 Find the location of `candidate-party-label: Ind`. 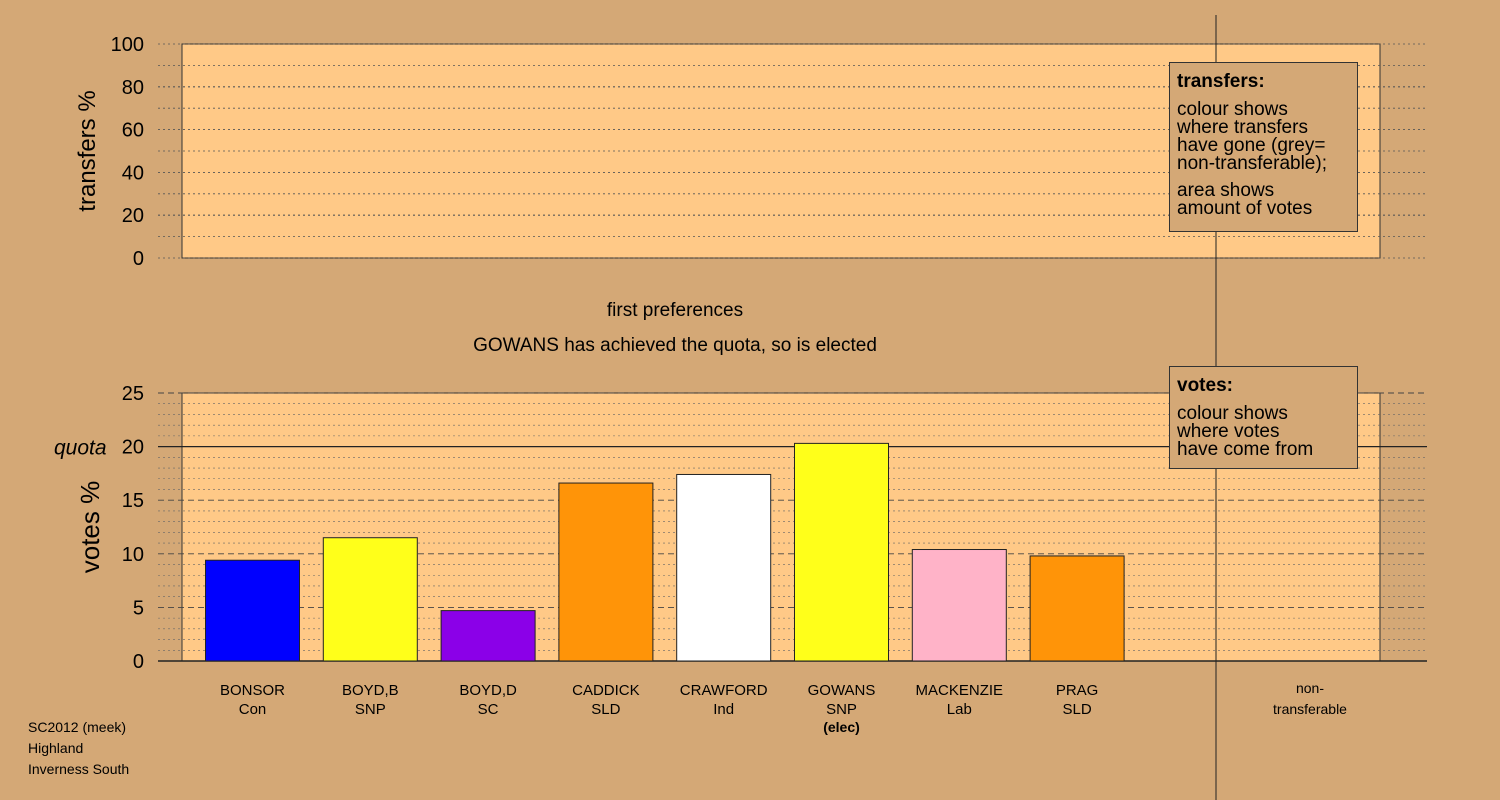

candidate-party-label: Ind is located at coordinates (723, 709).